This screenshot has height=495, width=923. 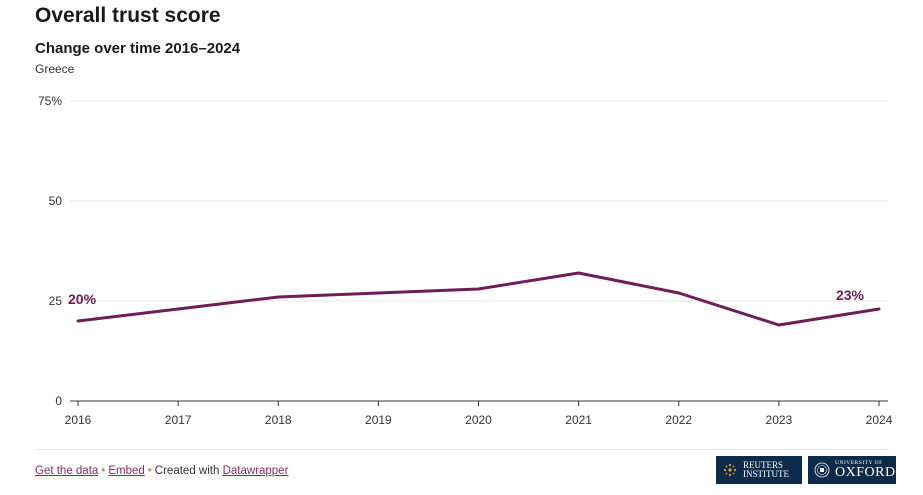 I want to click on chart-subtitle: Change over time 2016–2024, so click(x=138, y=48).